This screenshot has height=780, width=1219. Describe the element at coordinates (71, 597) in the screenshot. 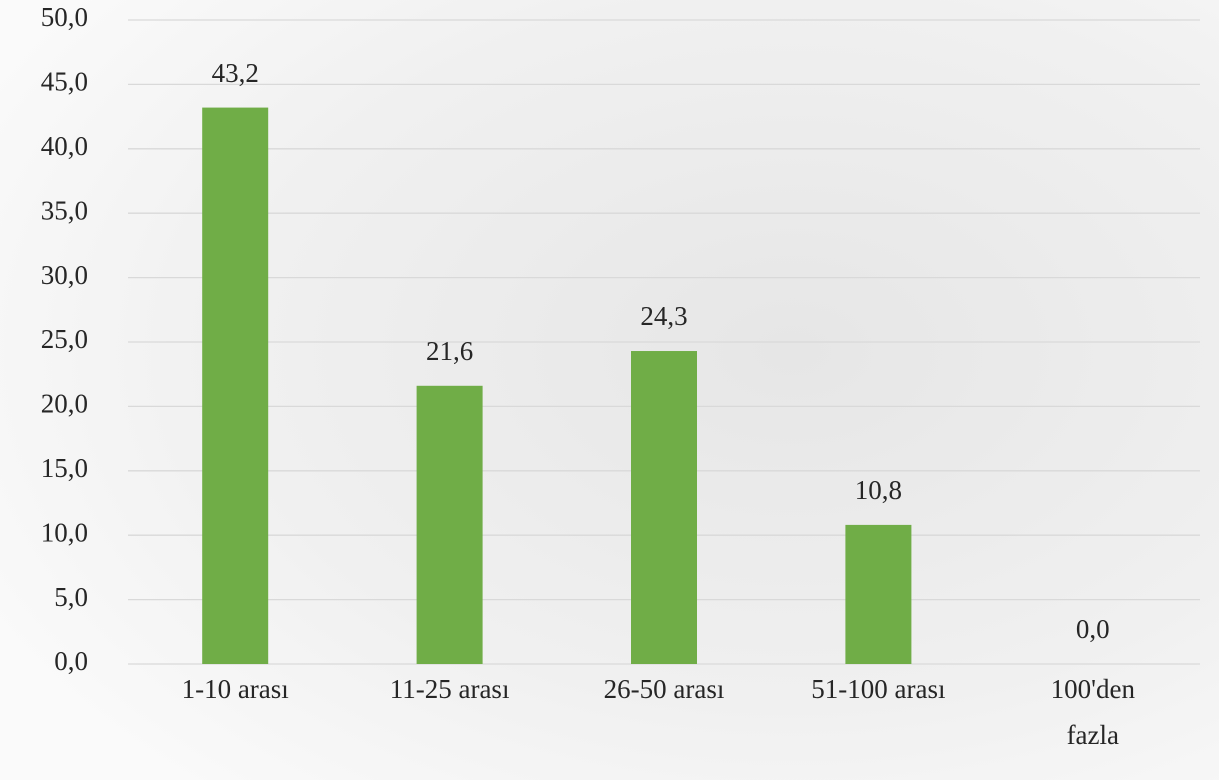

I see `y-tick-label: 5,0` at that location.